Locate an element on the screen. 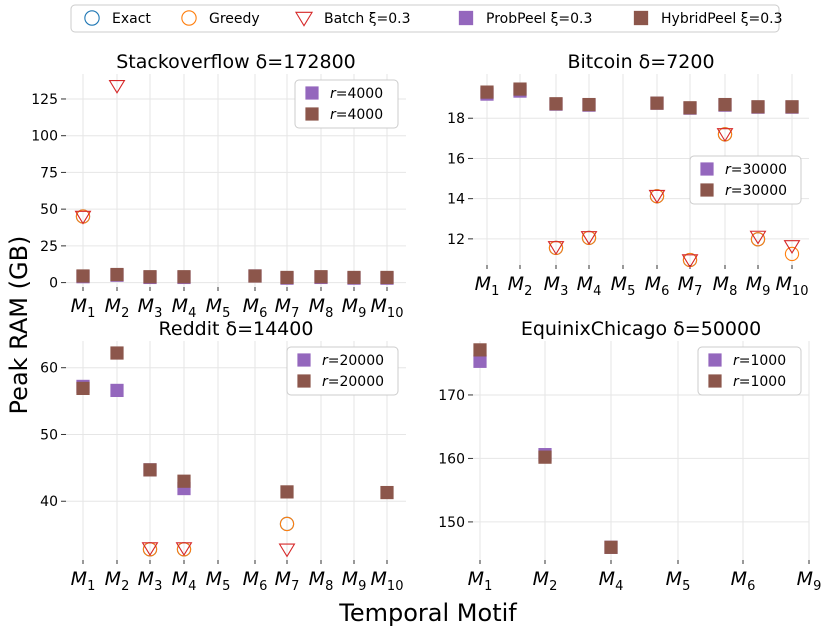 This screenshot has height=632, width=830. legend-marker-batch is located at coordinates (304, 19).